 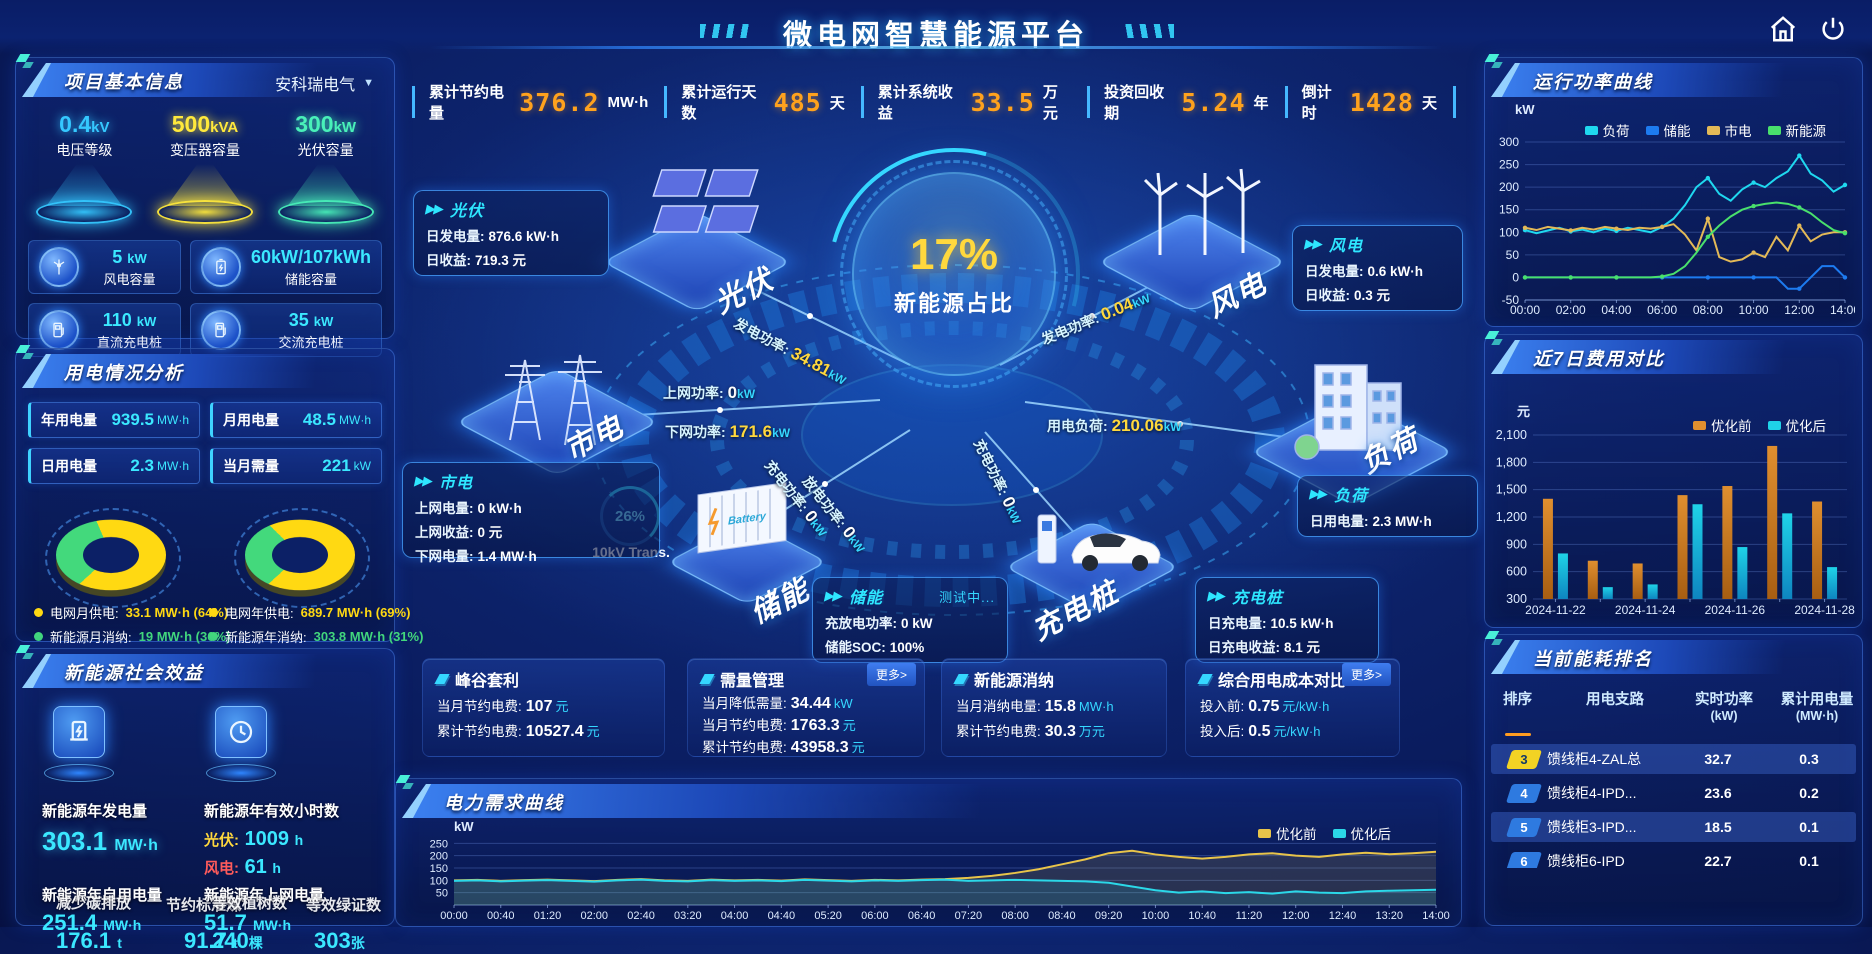 I want to click on svg-text: 09:20, so click(x=1109, y=916).